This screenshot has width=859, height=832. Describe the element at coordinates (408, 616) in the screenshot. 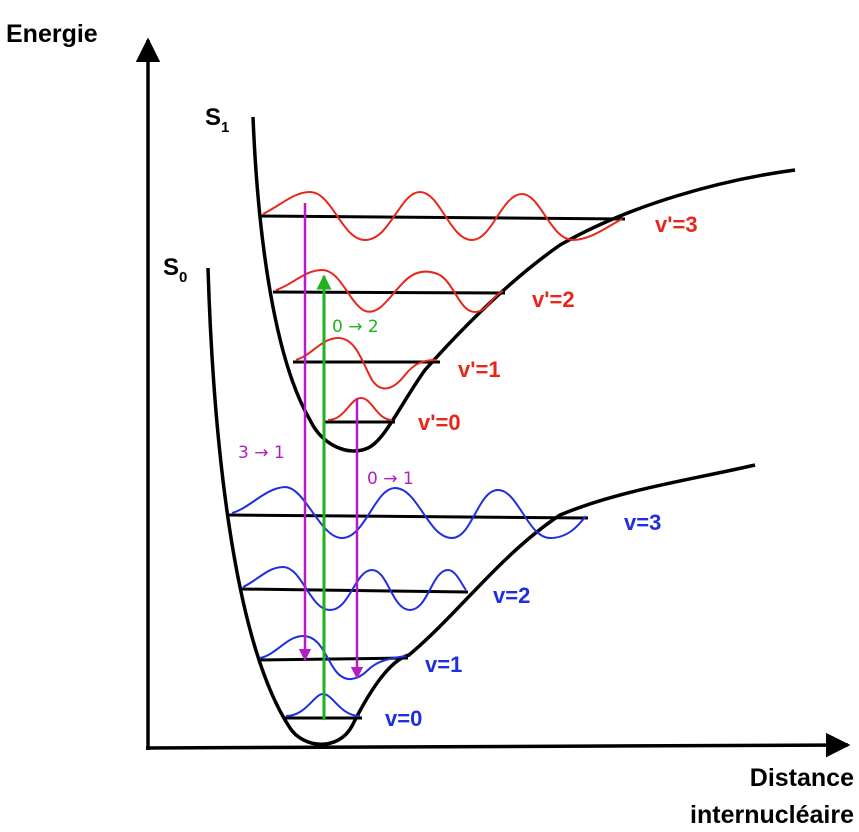

I see `ground-level-lines` at that location.